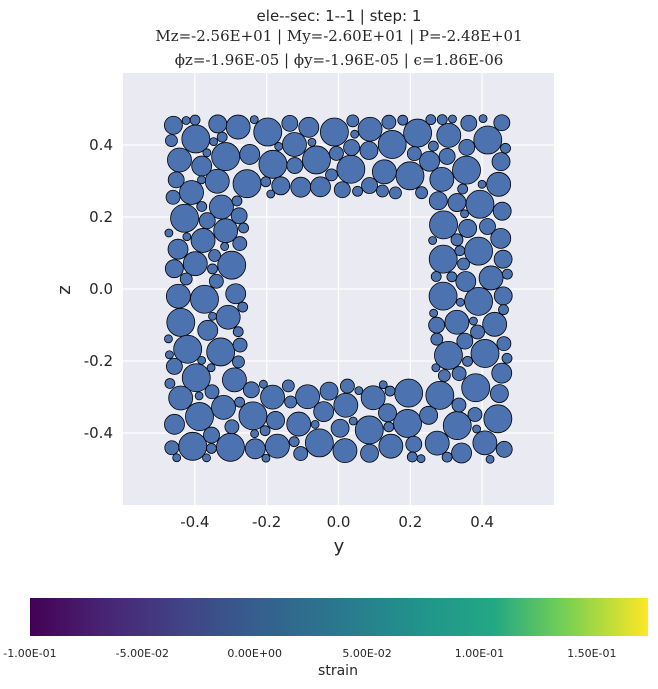 The width and height of the screenshot is (658, 689). I want to click on x-tick-label: -0.2, so click(266, 522).